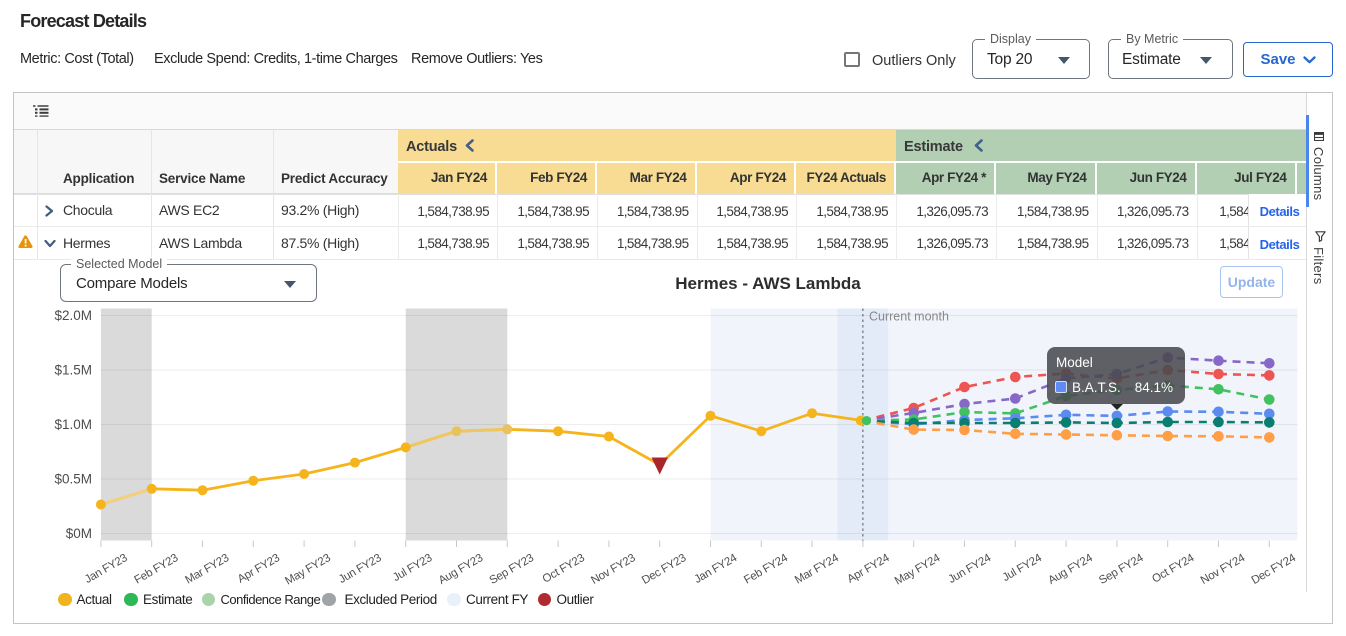  I want to click on svg-text: May FY24, so click(918, 570).